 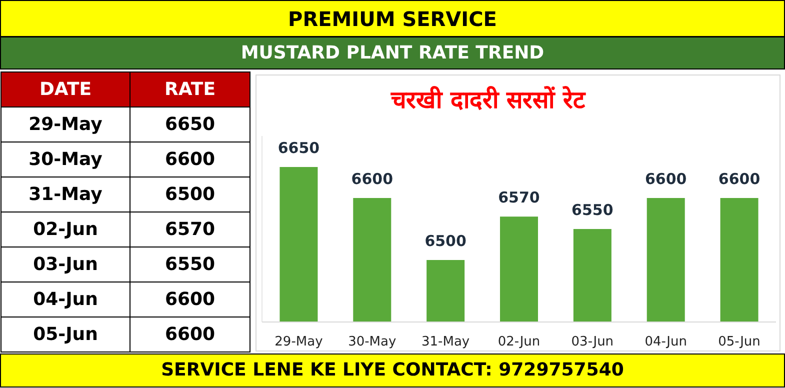 What do you see at coordinates (519, 342) in the screenshot?
I see `x-tick-label: 02-Jun` at bounding box center [519, 342].